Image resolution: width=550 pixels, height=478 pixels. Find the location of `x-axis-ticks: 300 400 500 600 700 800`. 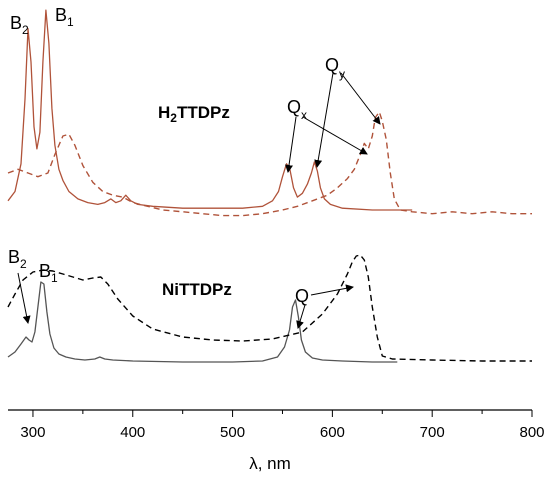

x-axis-ticks: 300 400 500 600 700 800 is located at coordinates (282, 425).